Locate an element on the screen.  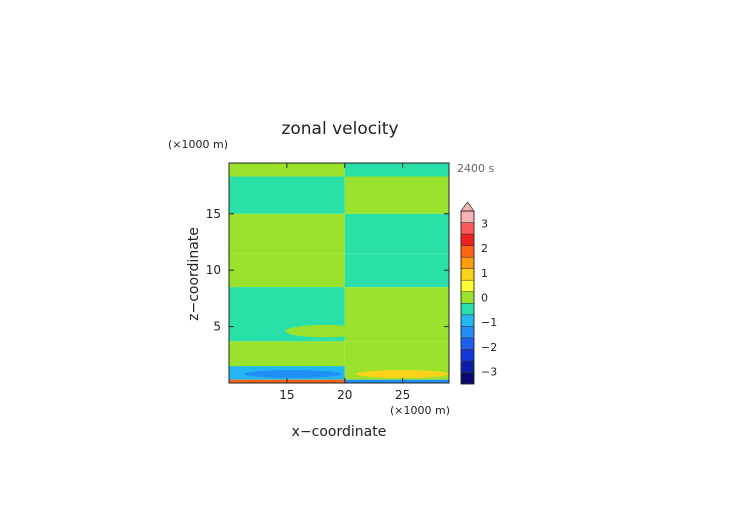
x-tick-label-25: 25 is located at coordinates (402, 395).